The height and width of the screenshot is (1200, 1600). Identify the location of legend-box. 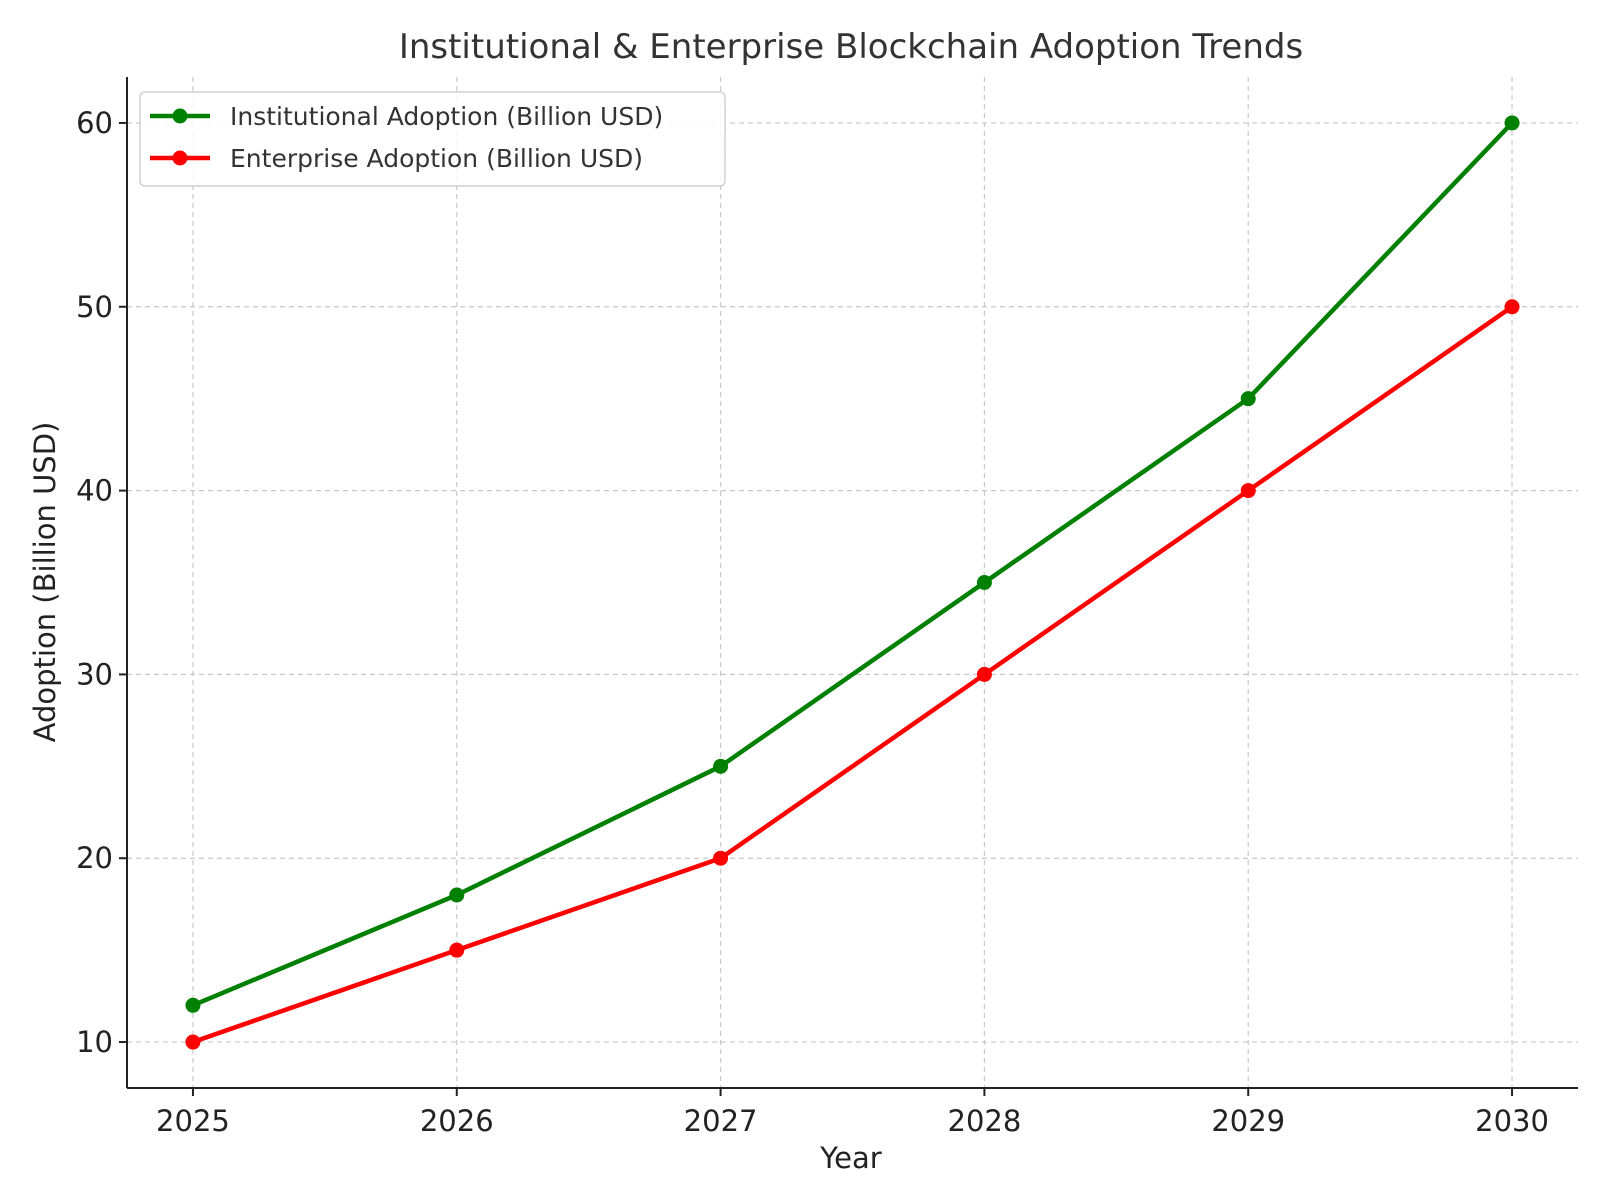
(432, 139).